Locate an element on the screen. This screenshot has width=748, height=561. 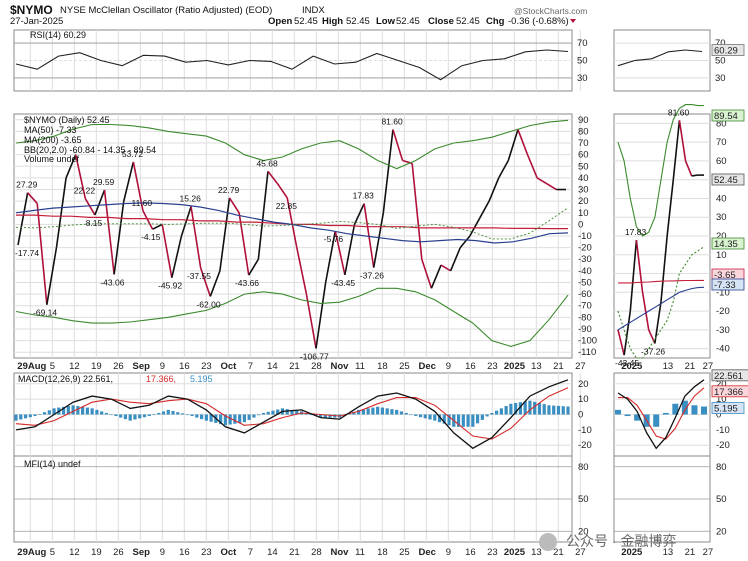
zoom-main-x-tick-0: 2025 is located at coordinates (632, 366).